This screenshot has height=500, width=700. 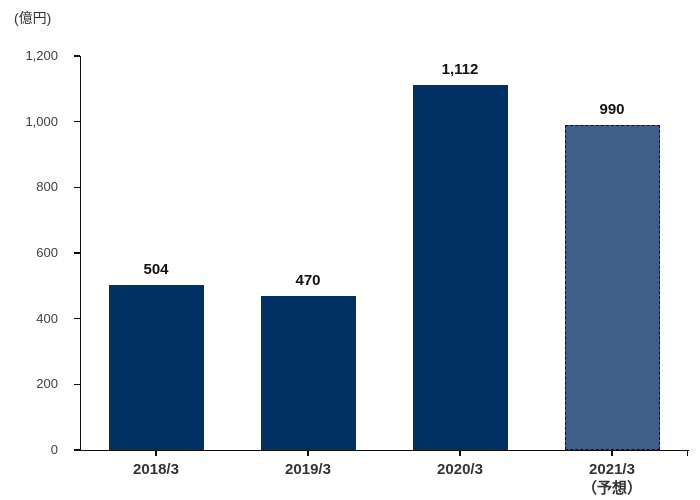 I want to click on y-axis-tick-label: 200, so click(x=47, y=384).